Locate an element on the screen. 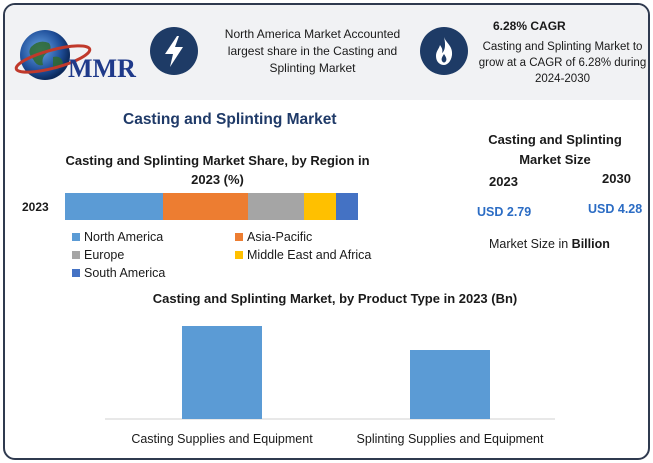 The image size is (653, 463). cagr-headline: 6.28% CAGR is located at coordinates (529, 26).